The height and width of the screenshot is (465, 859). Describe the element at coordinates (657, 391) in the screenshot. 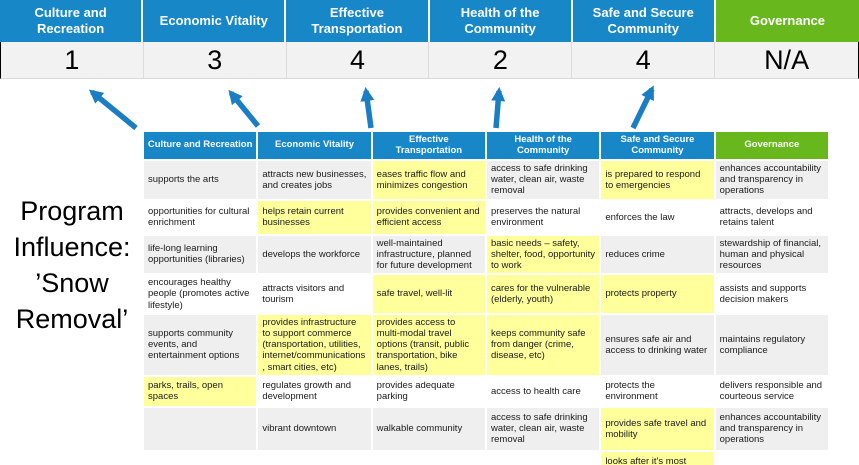

I see `matrix-cell: protects the environment` at that location.